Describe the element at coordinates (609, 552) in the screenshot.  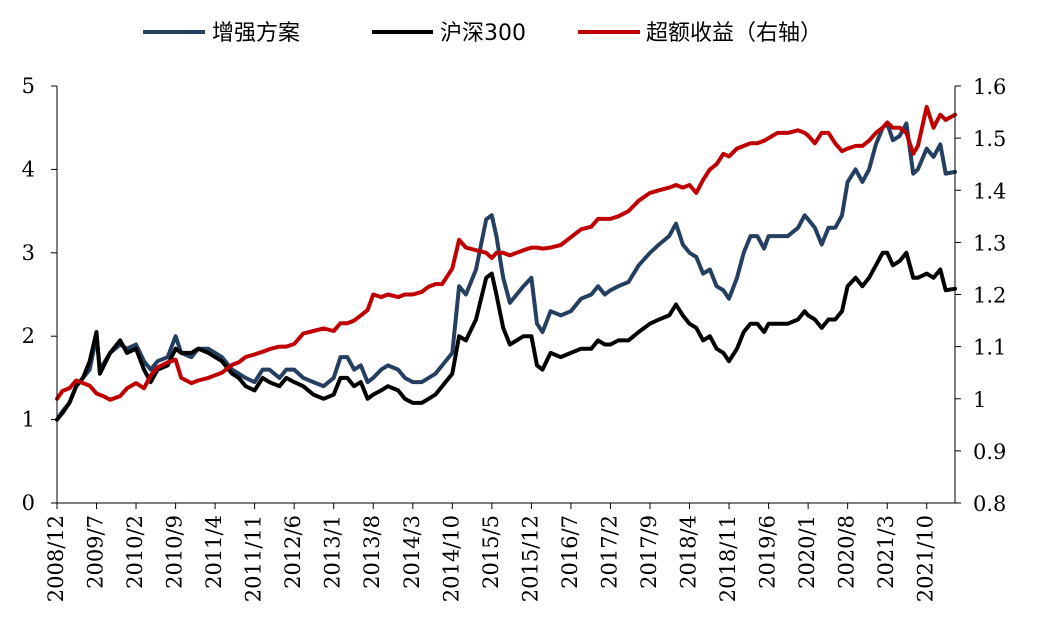
I see `x-tick-label: 2017/2` at that location.